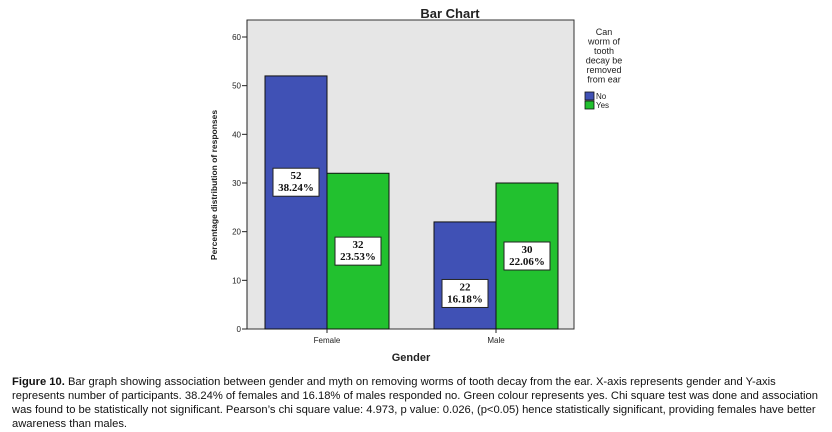 The height and width of the screenshot is (432, 832). Describe the element at coordinates (604, 51) in the screenshot. I see `legend-title-line: tooth` at that location.